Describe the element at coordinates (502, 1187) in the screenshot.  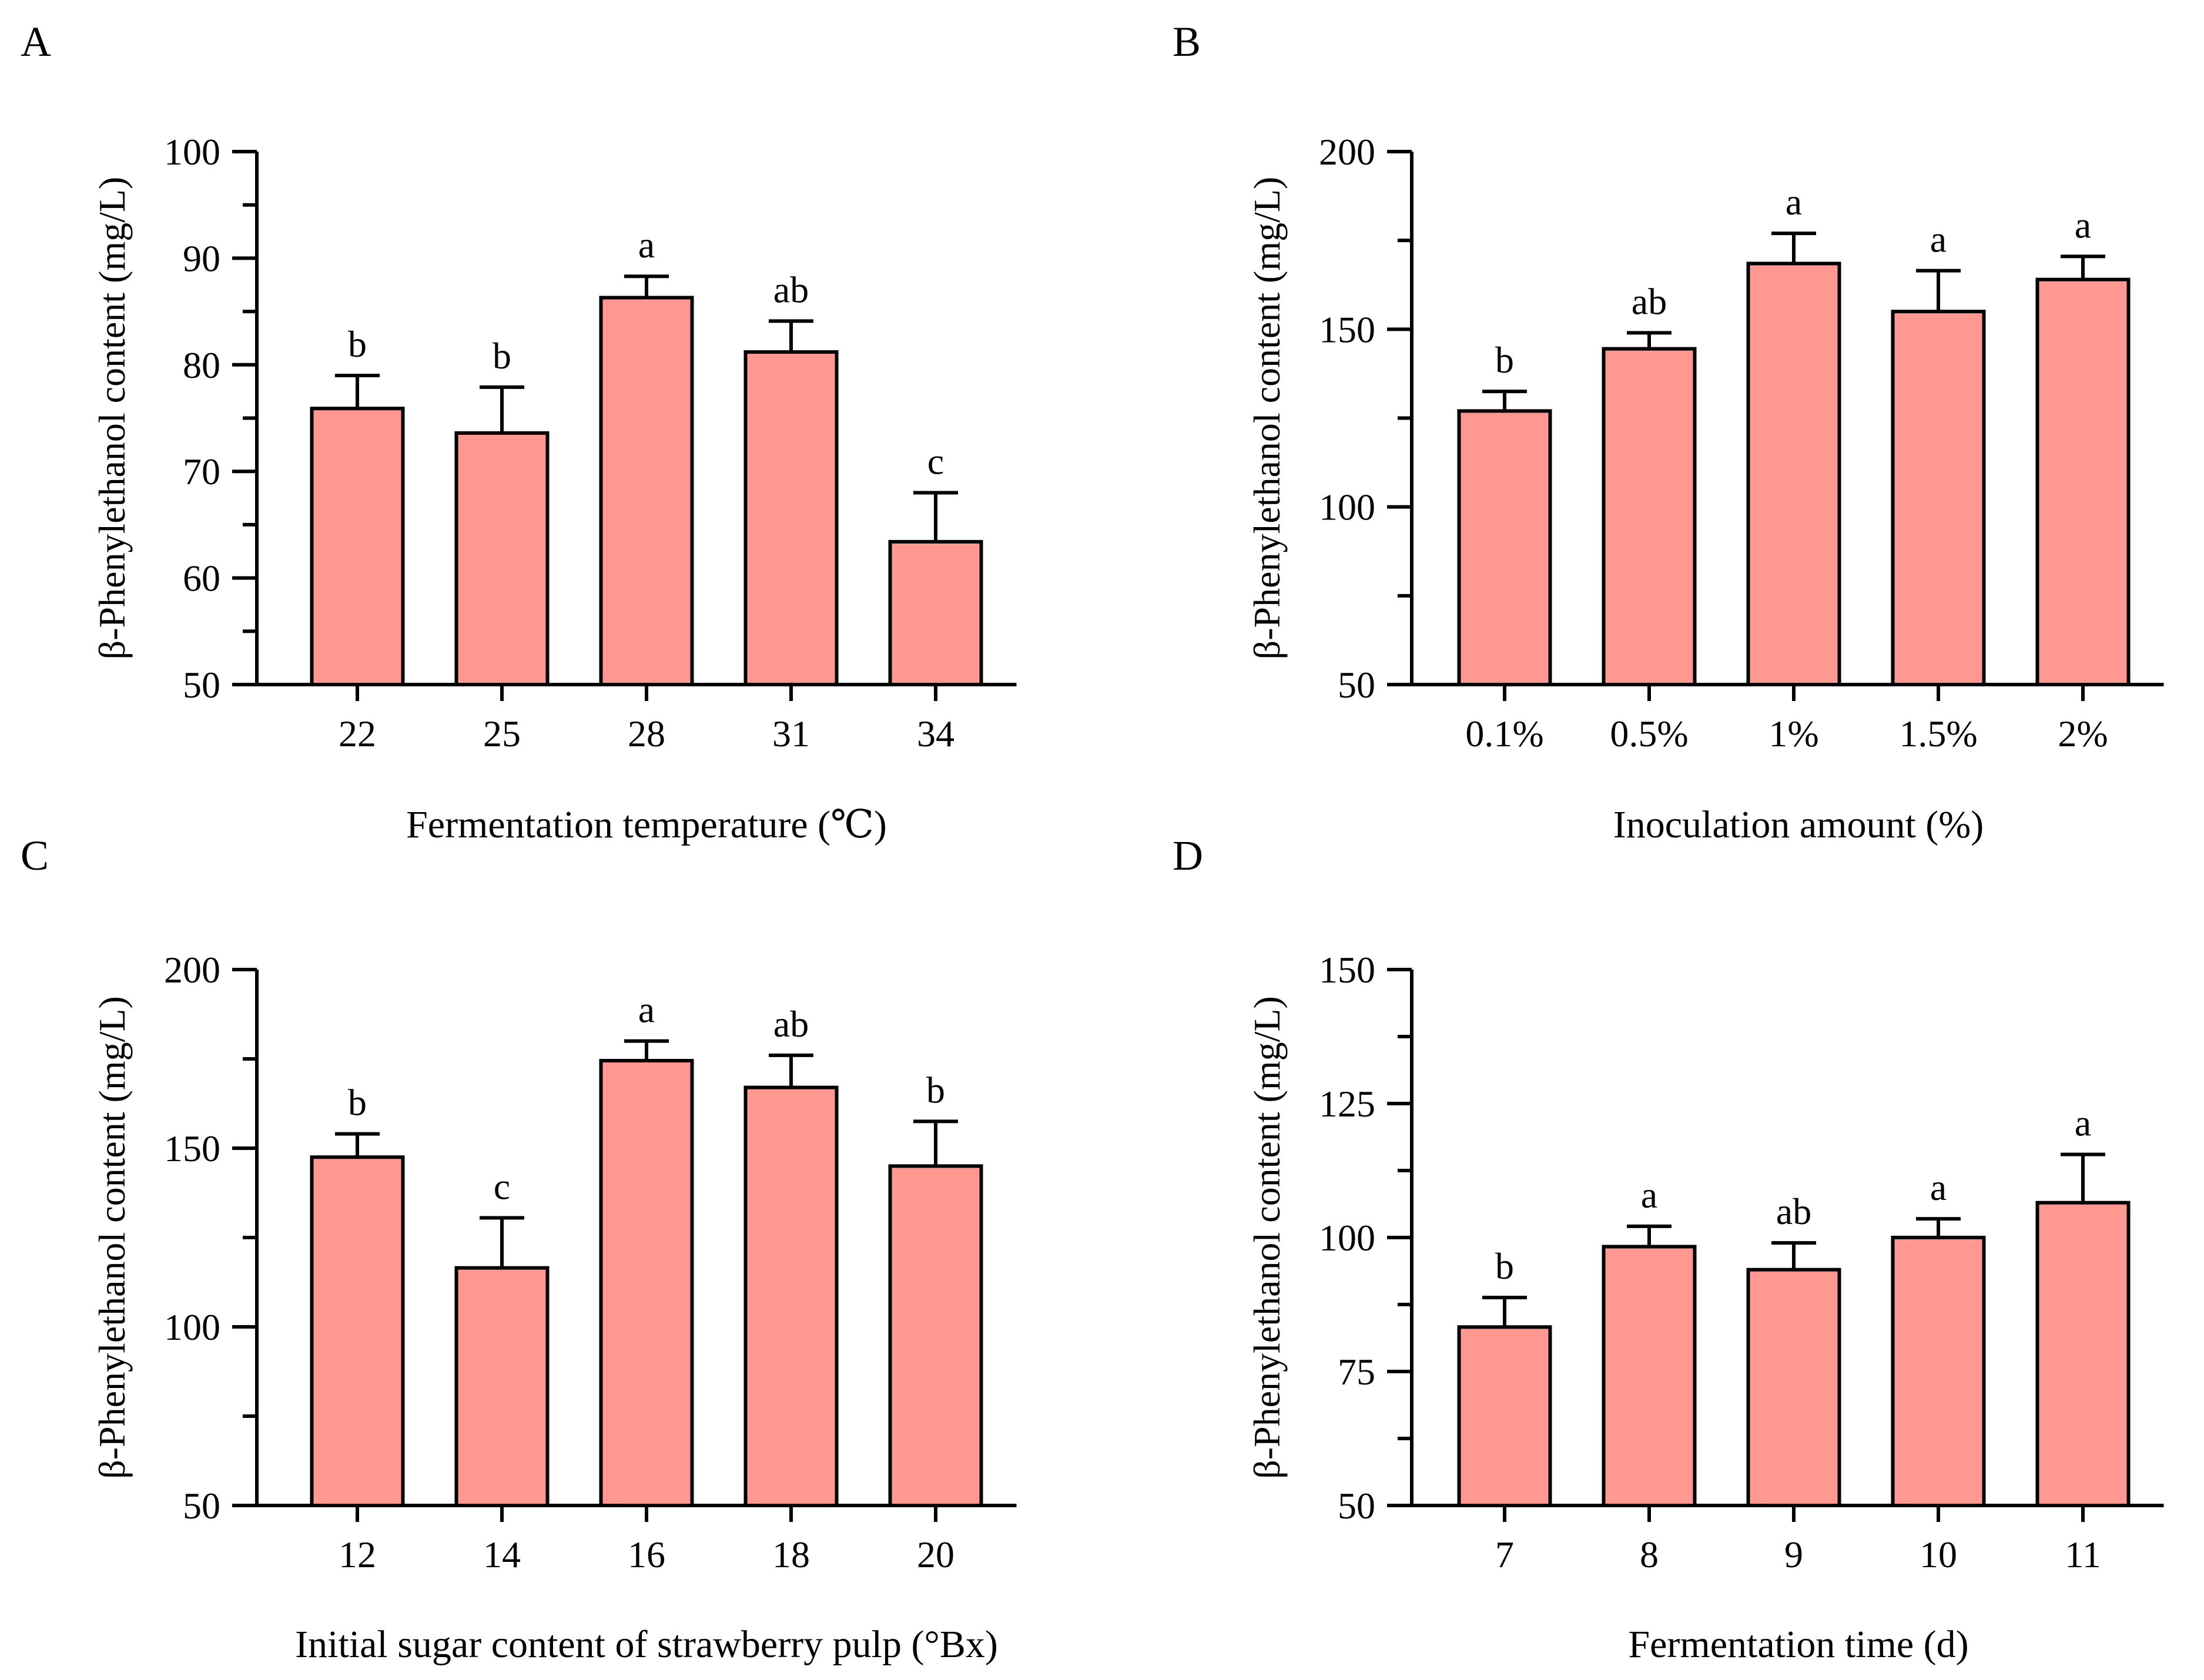
I see `panel-c-significance: c` at that location.